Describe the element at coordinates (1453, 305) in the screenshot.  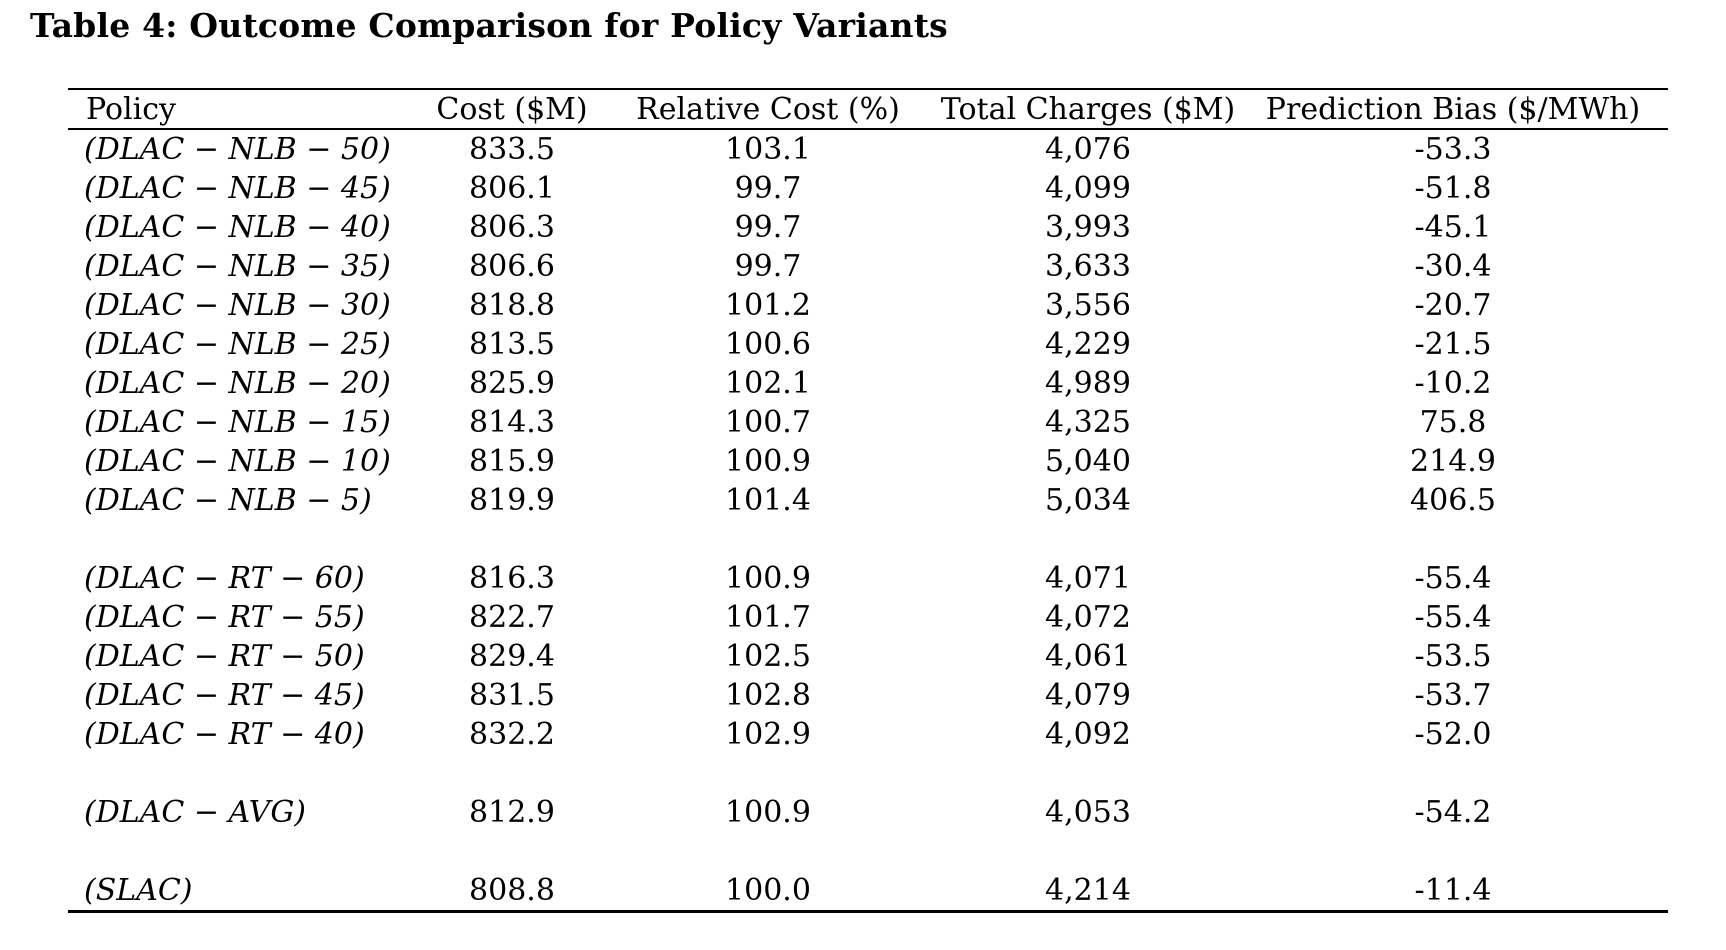
I see `cell-prediction-bias: -20.7` at that location.